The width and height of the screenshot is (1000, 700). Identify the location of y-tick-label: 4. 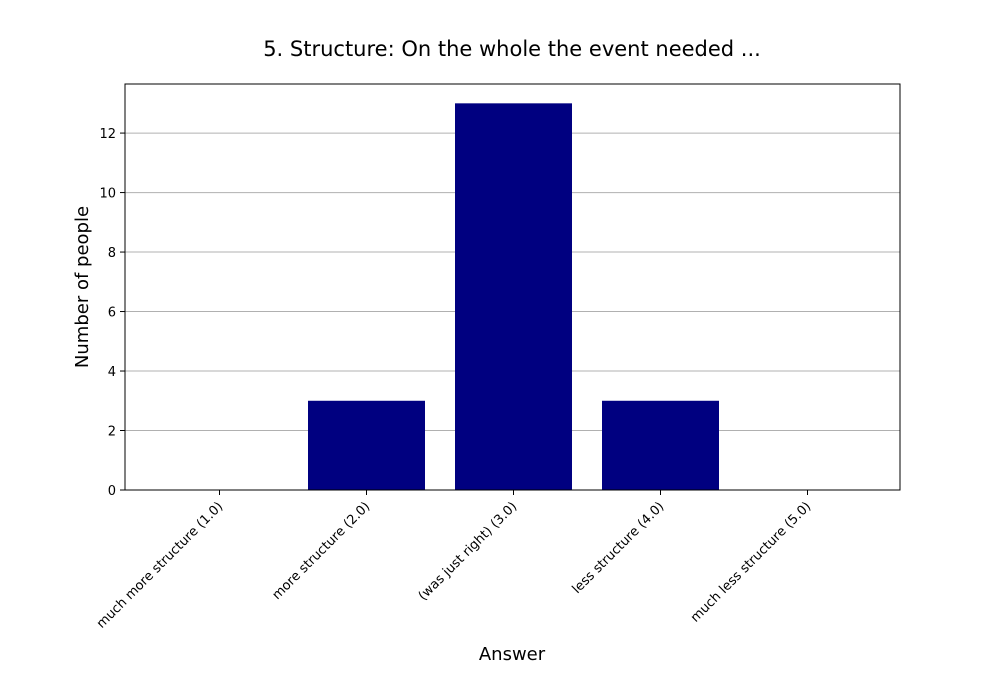
(112, 372).